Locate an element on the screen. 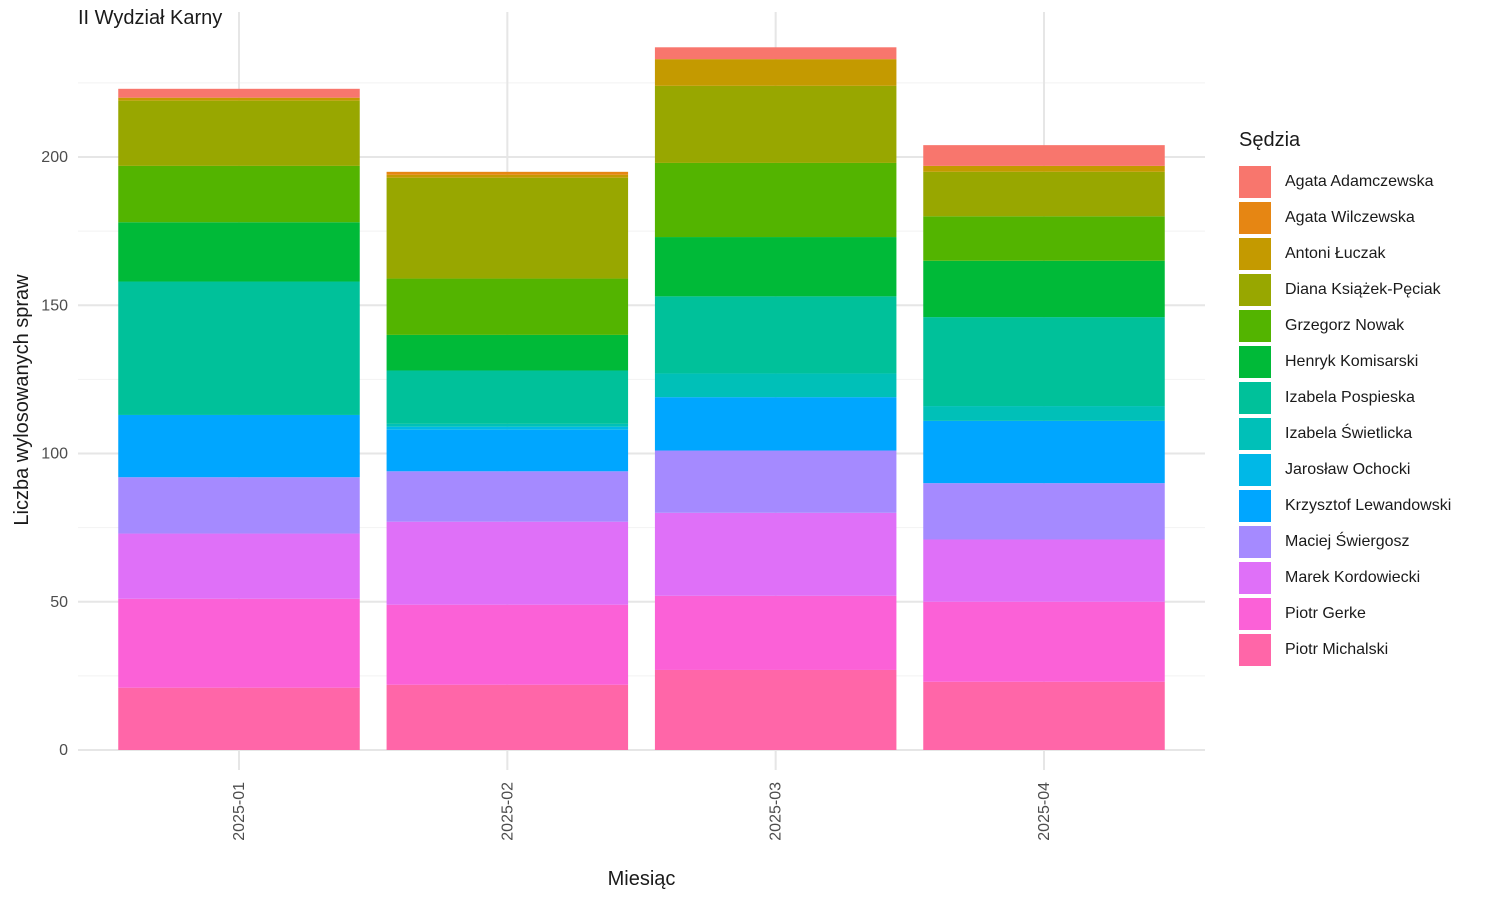 The image size is (1500, 900). y-tick-label: 100 is located at coordinates (54, 454).